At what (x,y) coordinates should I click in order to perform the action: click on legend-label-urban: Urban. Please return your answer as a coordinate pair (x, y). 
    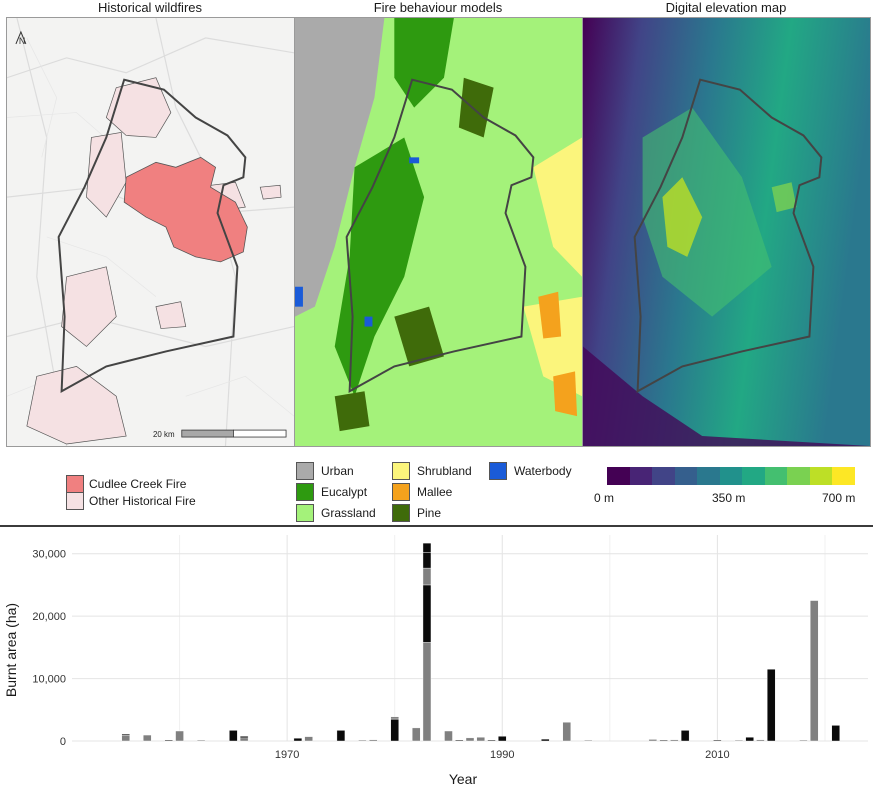
    Looking at the image, I should click on (337, 471).